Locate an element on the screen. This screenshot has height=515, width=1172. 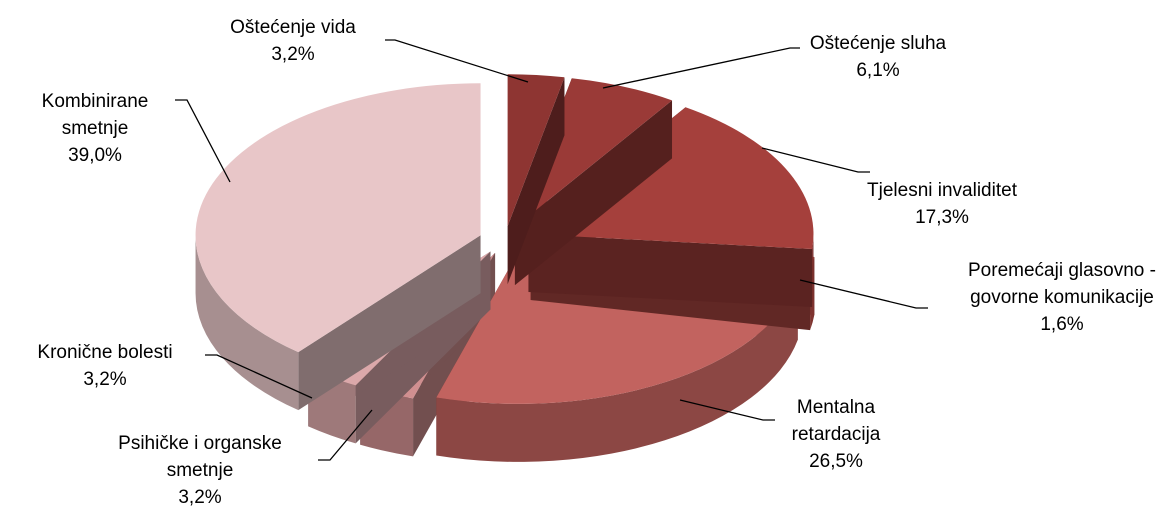
category-name: Oštećenje sluha is located at coordinates (878, 43).